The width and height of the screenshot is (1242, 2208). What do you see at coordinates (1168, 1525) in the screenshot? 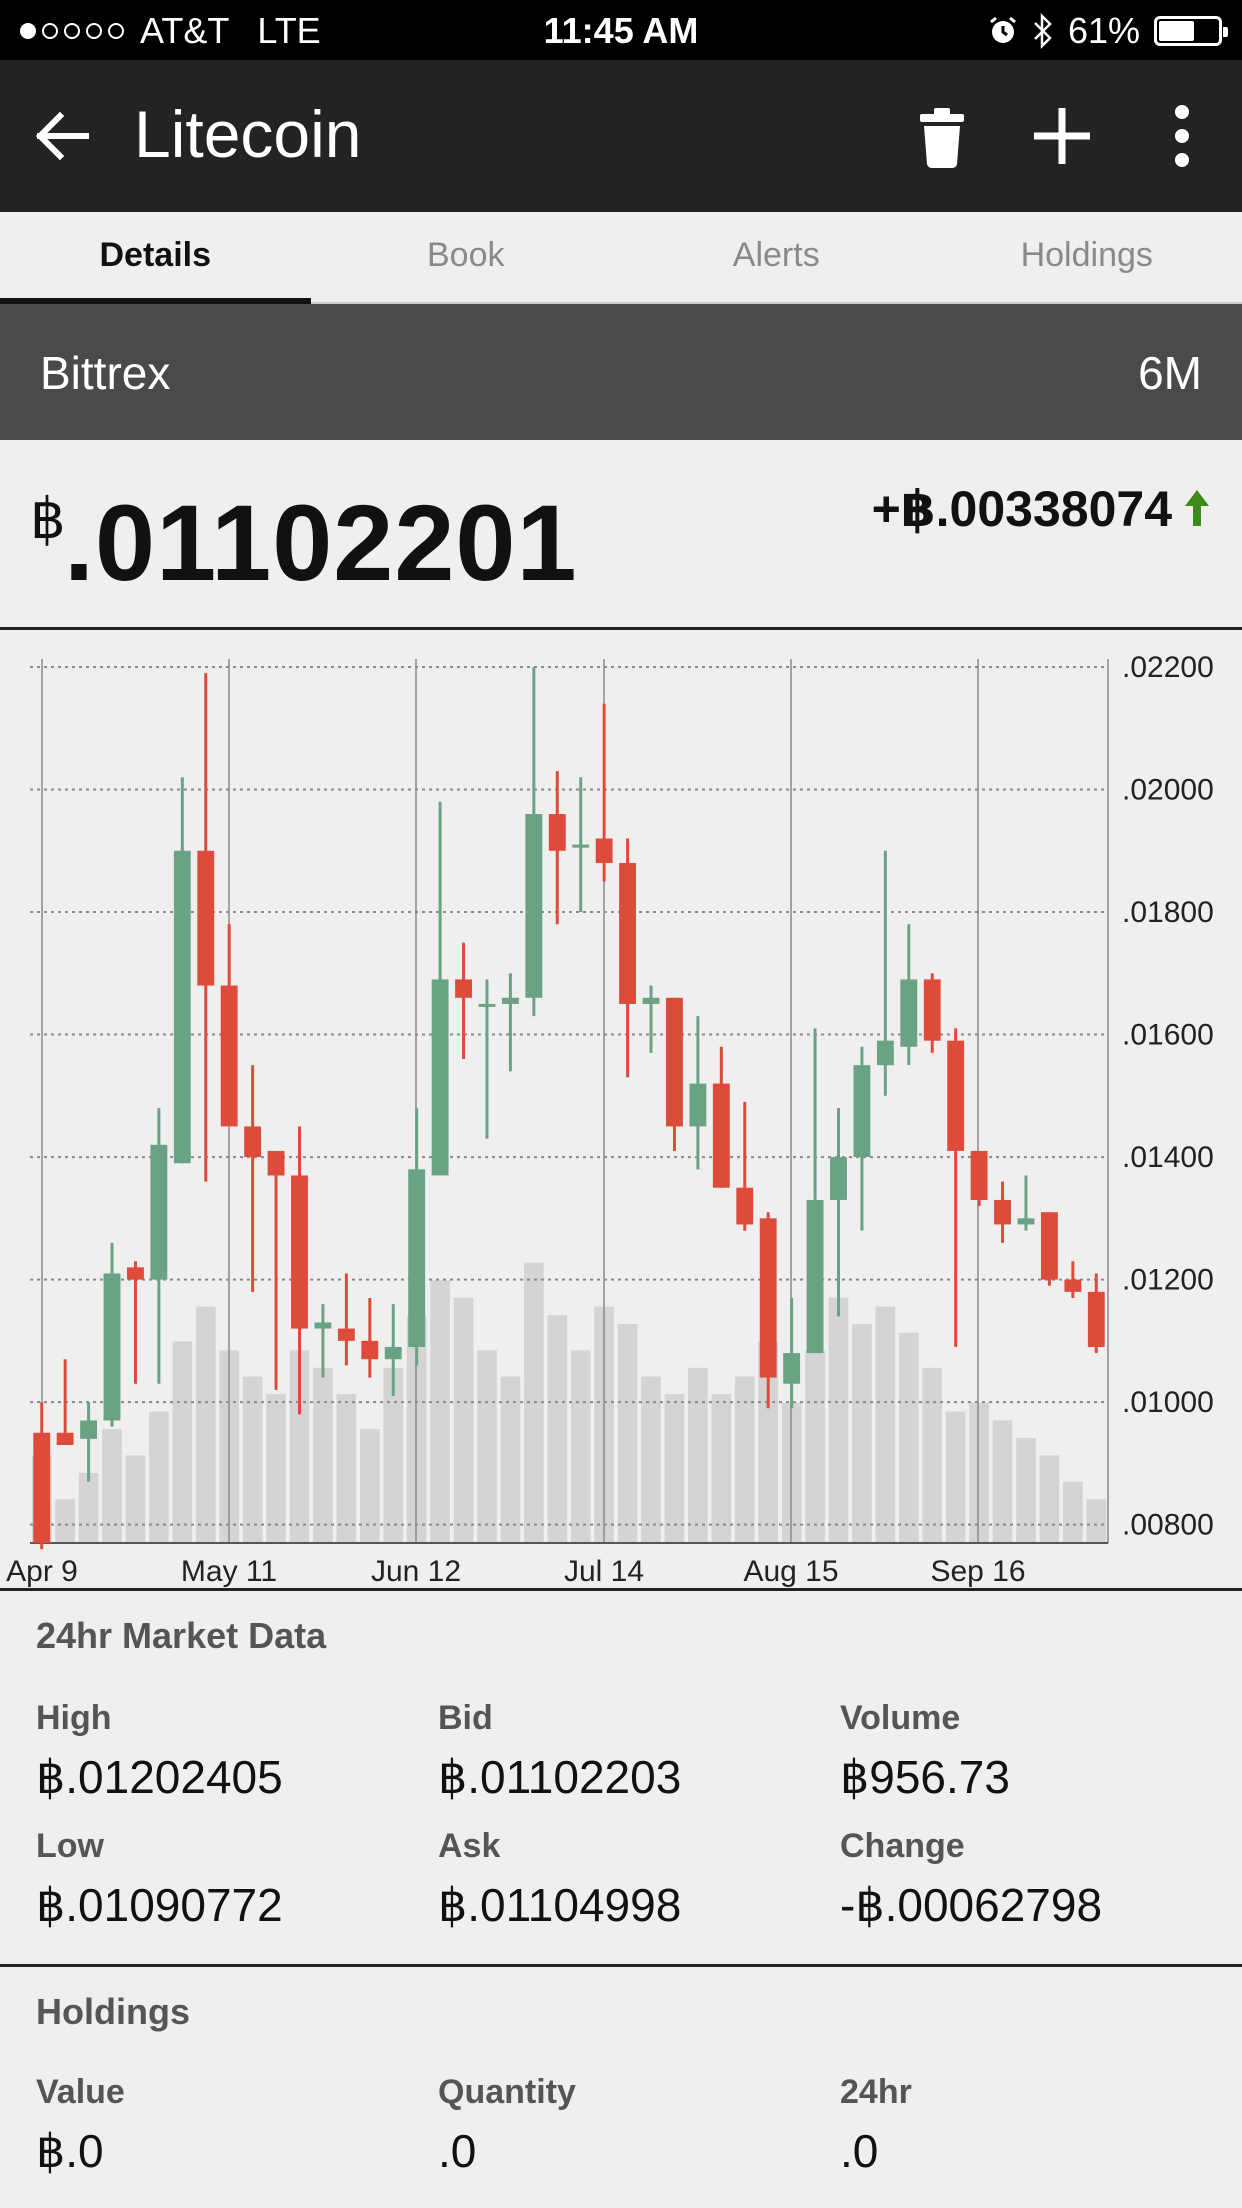
I see `y-tick-label: .00800` at bounding box center [1168, 1525].